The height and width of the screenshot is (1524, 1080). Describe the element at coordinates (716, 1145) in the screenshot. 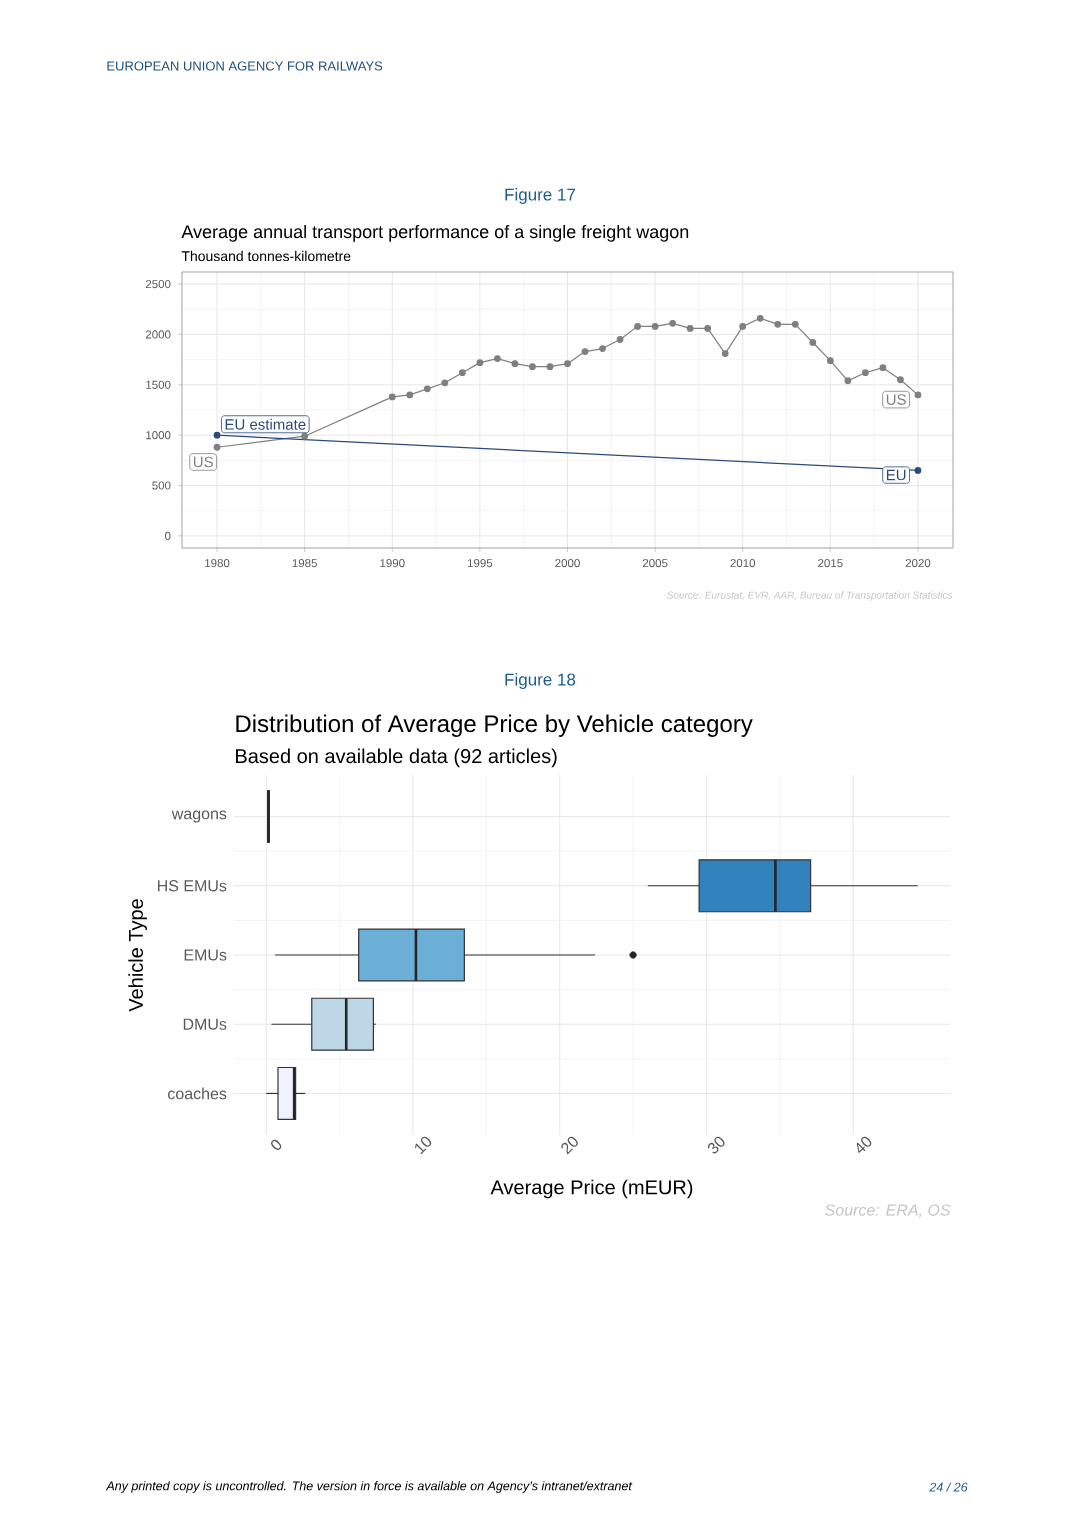

I see `x-tick-label: 30` at that location.